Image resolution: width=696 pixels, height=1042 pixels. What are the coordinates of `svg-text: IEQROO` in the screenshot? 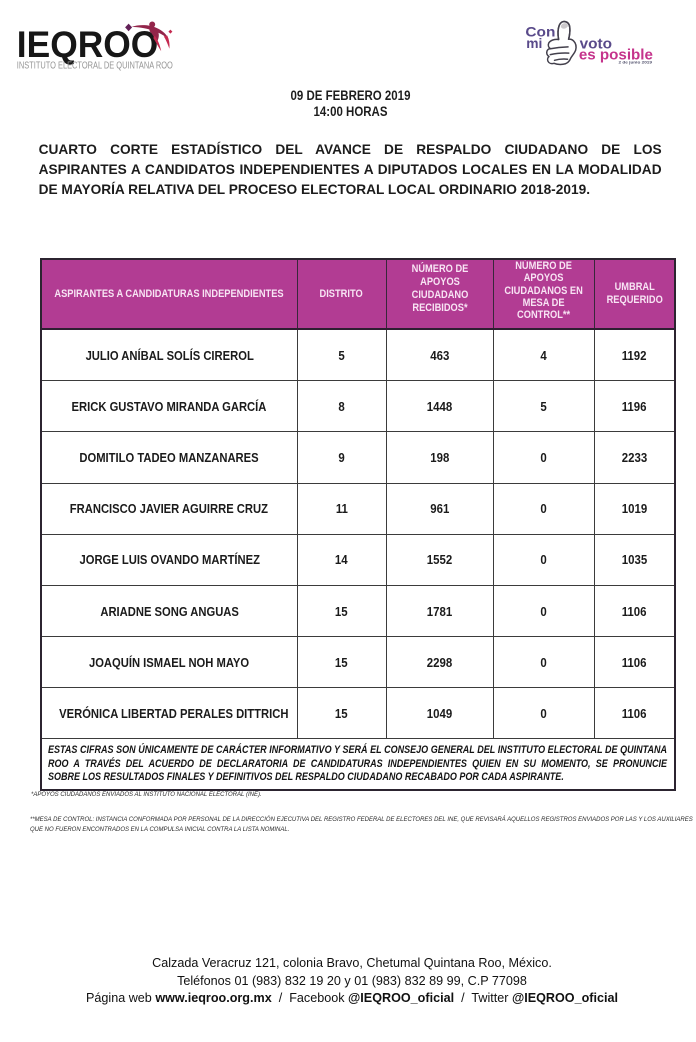 It's located at (88, 44).